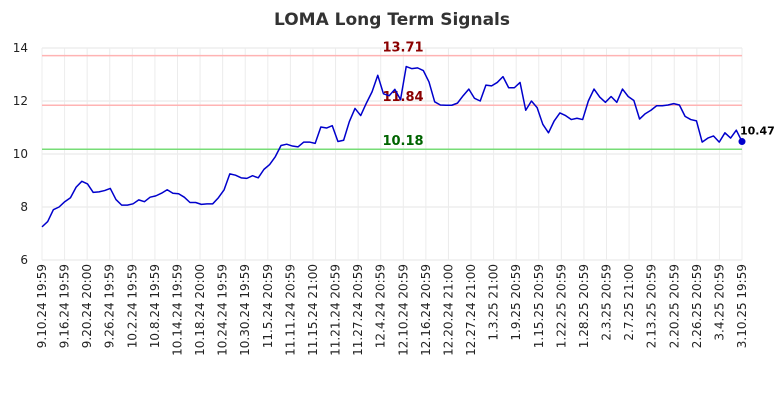 Image resolution: width=784 pixels, height=400 pixels. What do you see at coordinates (629, 302) in the screenshot?
I see `x-tick-label: 2.7.25 21:00` at bounding box center [629, 302].